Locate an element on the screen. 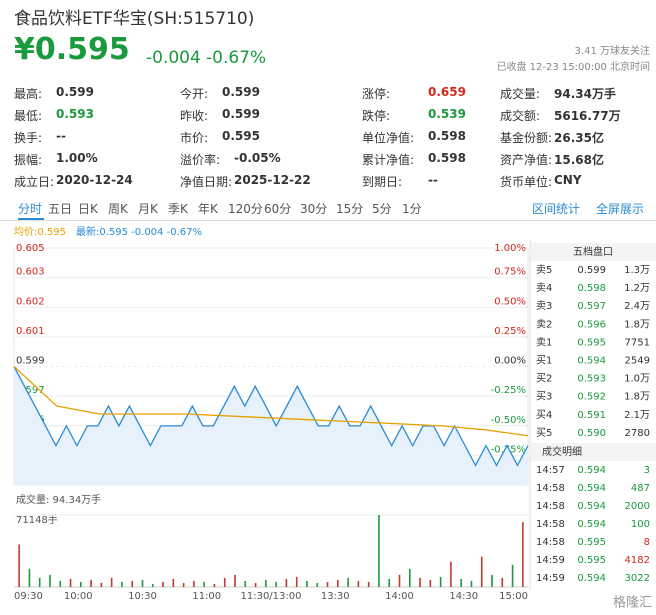  tab: 30分 is located at coordinates (314, 209).